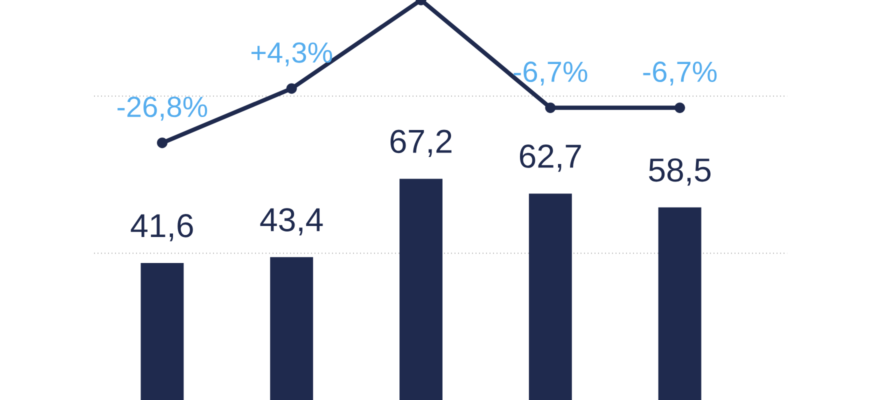 The image size is (870, 400). I want to click on data-label: -26,8%, so click(163, 108).